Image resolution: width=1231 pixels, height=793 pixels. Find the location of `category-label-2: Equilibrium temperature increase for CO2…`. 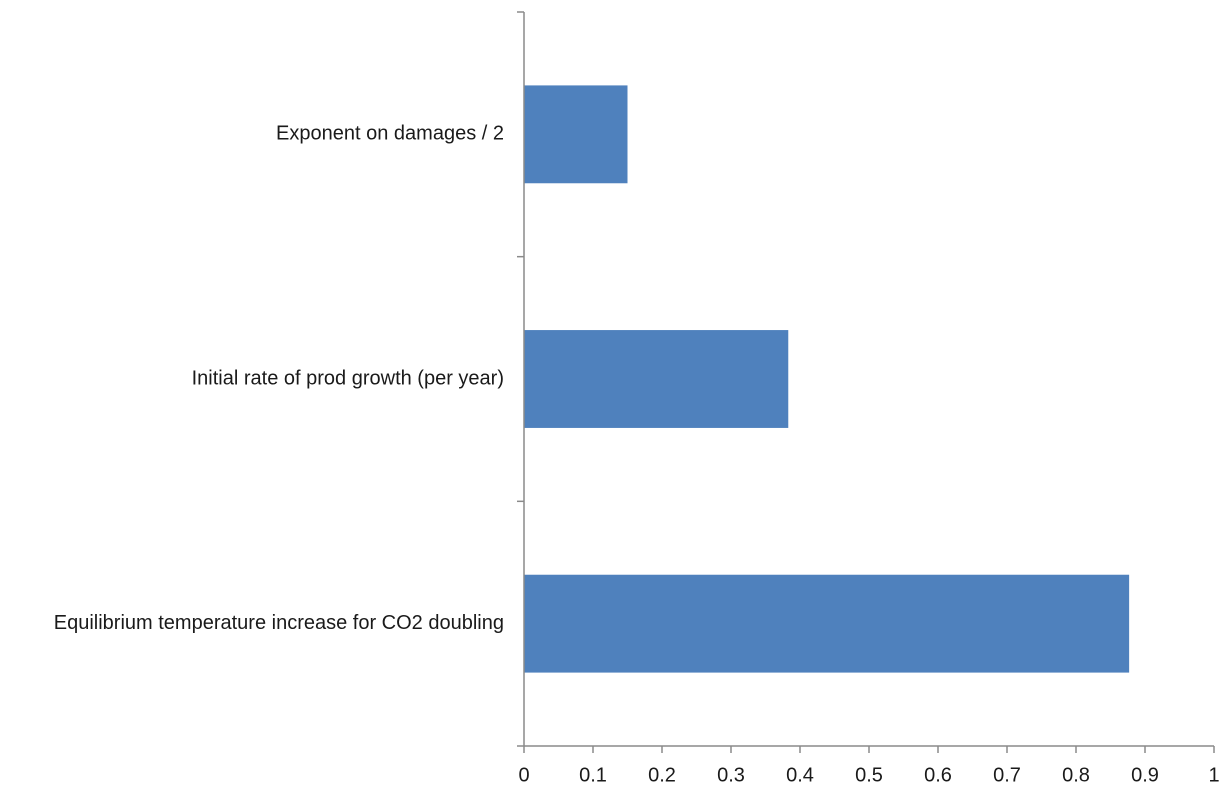

category-label-2: Equilibrium temperature increase for CO2… is located at coordinates (279, 623).